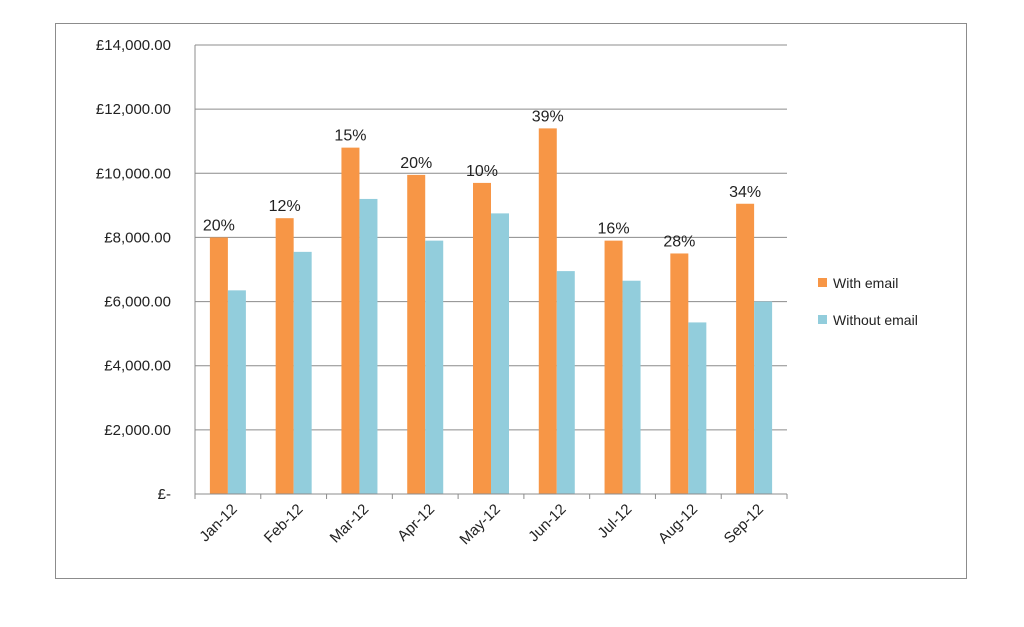 This screenshot has height=627, width=1024. What do you see at coordinates (614, 229) in the screenshot?
I see `data-label: 16%` at bounding box center [614, 229].